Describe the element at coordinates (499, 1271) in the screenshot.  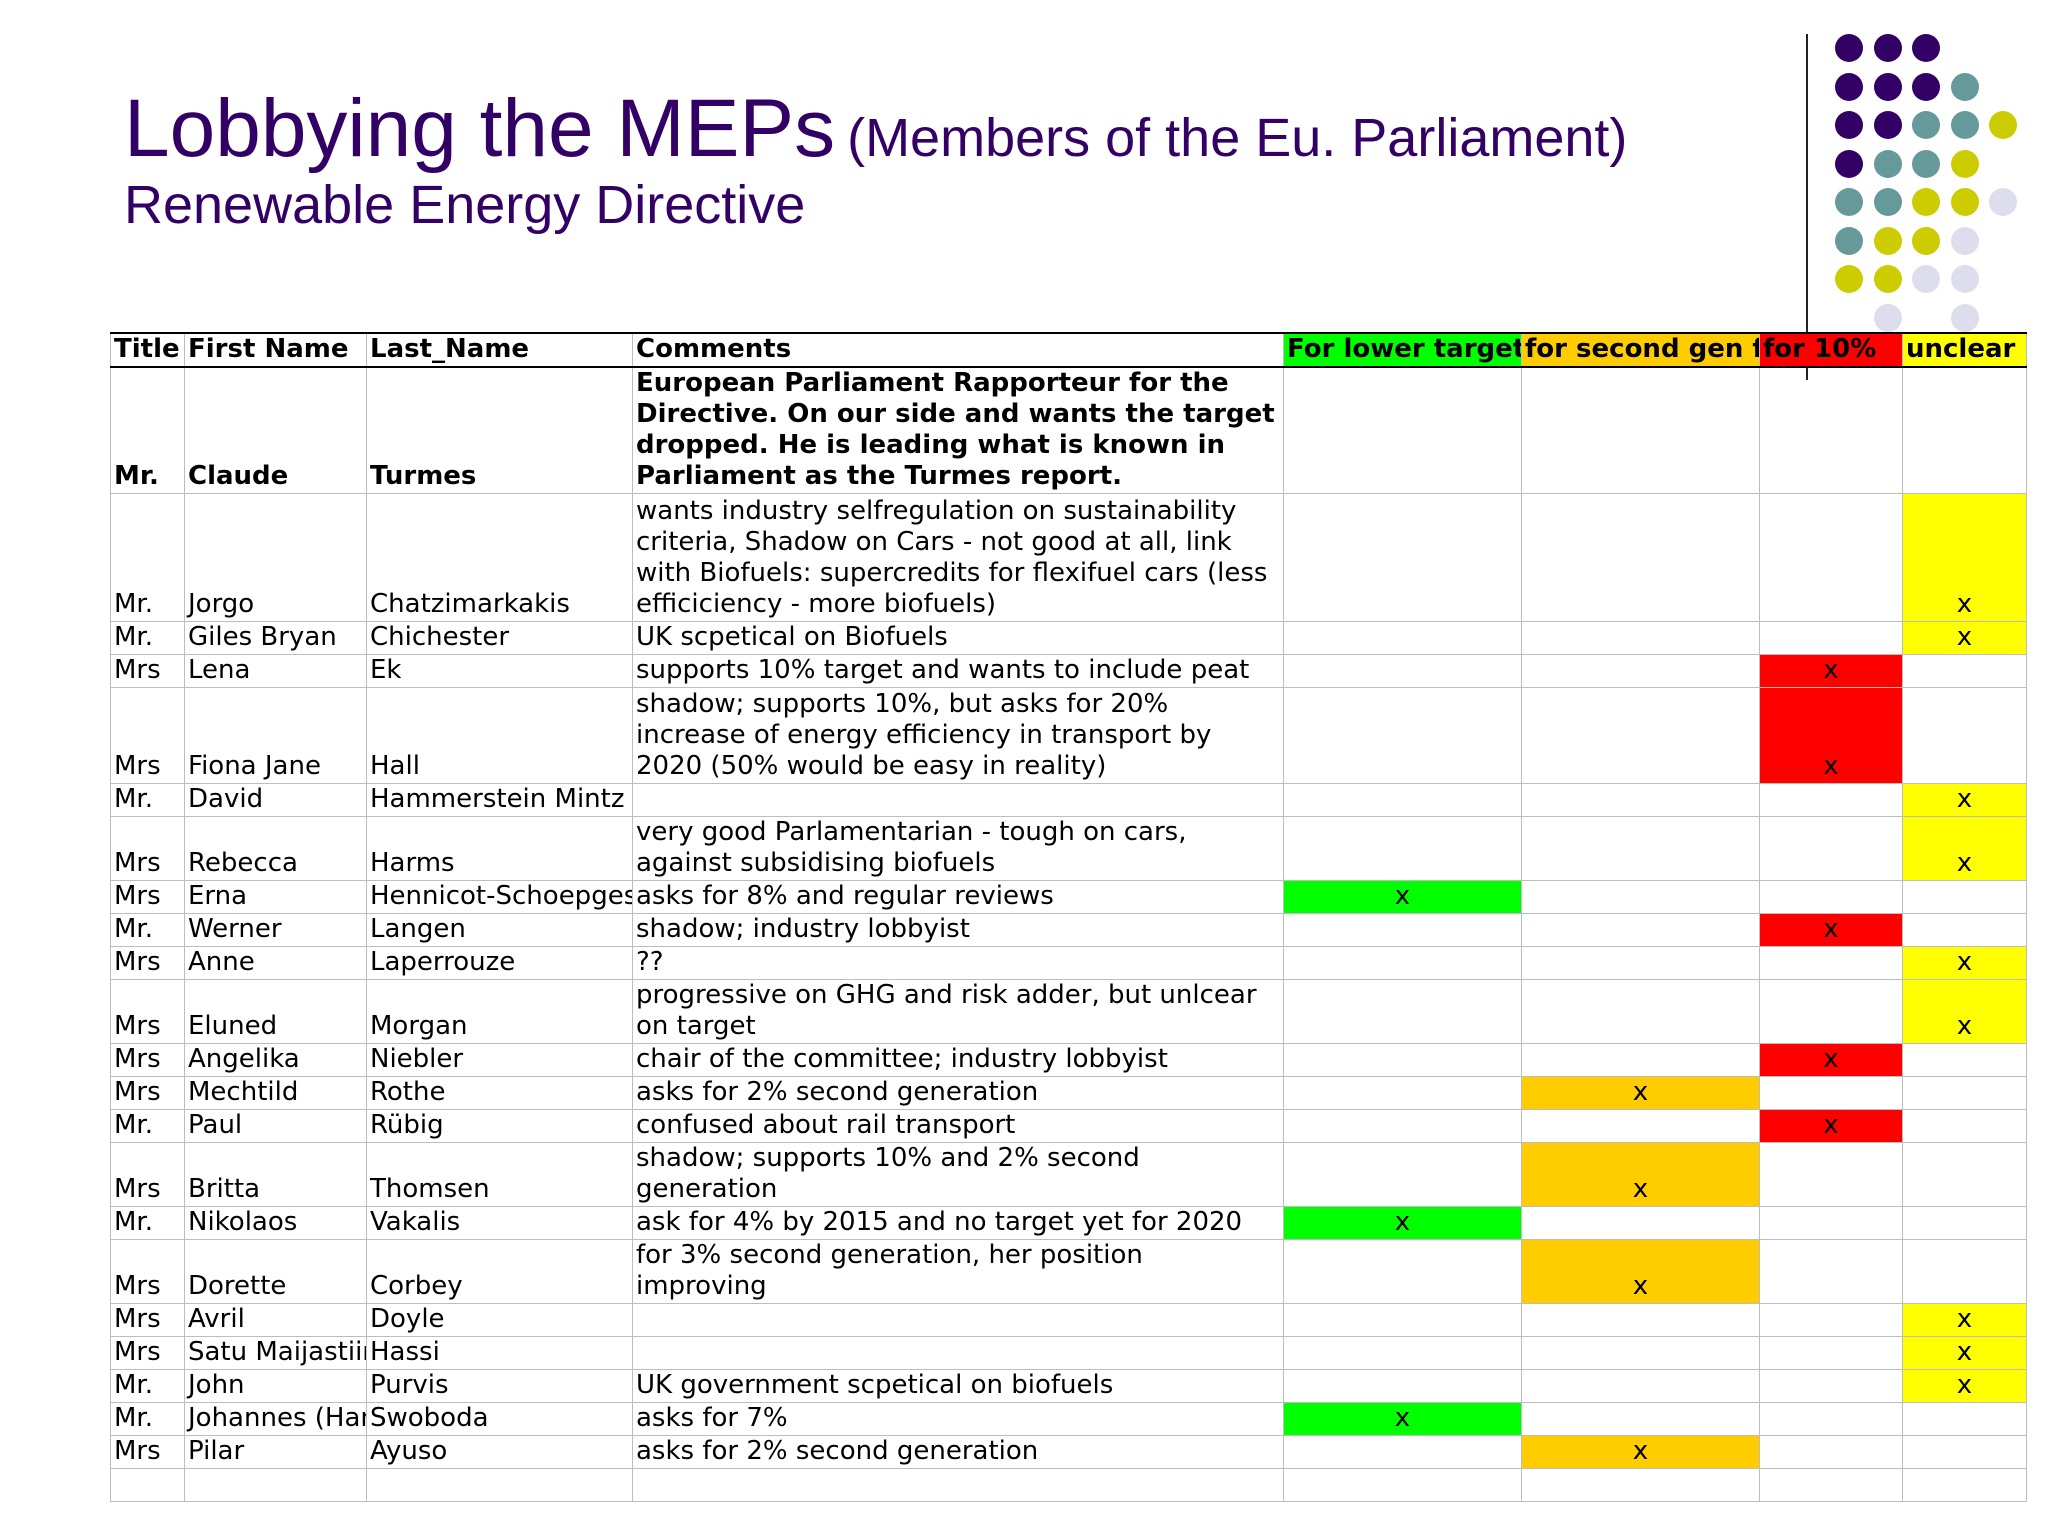
I see `cell-last-name: Corbey` at that location.